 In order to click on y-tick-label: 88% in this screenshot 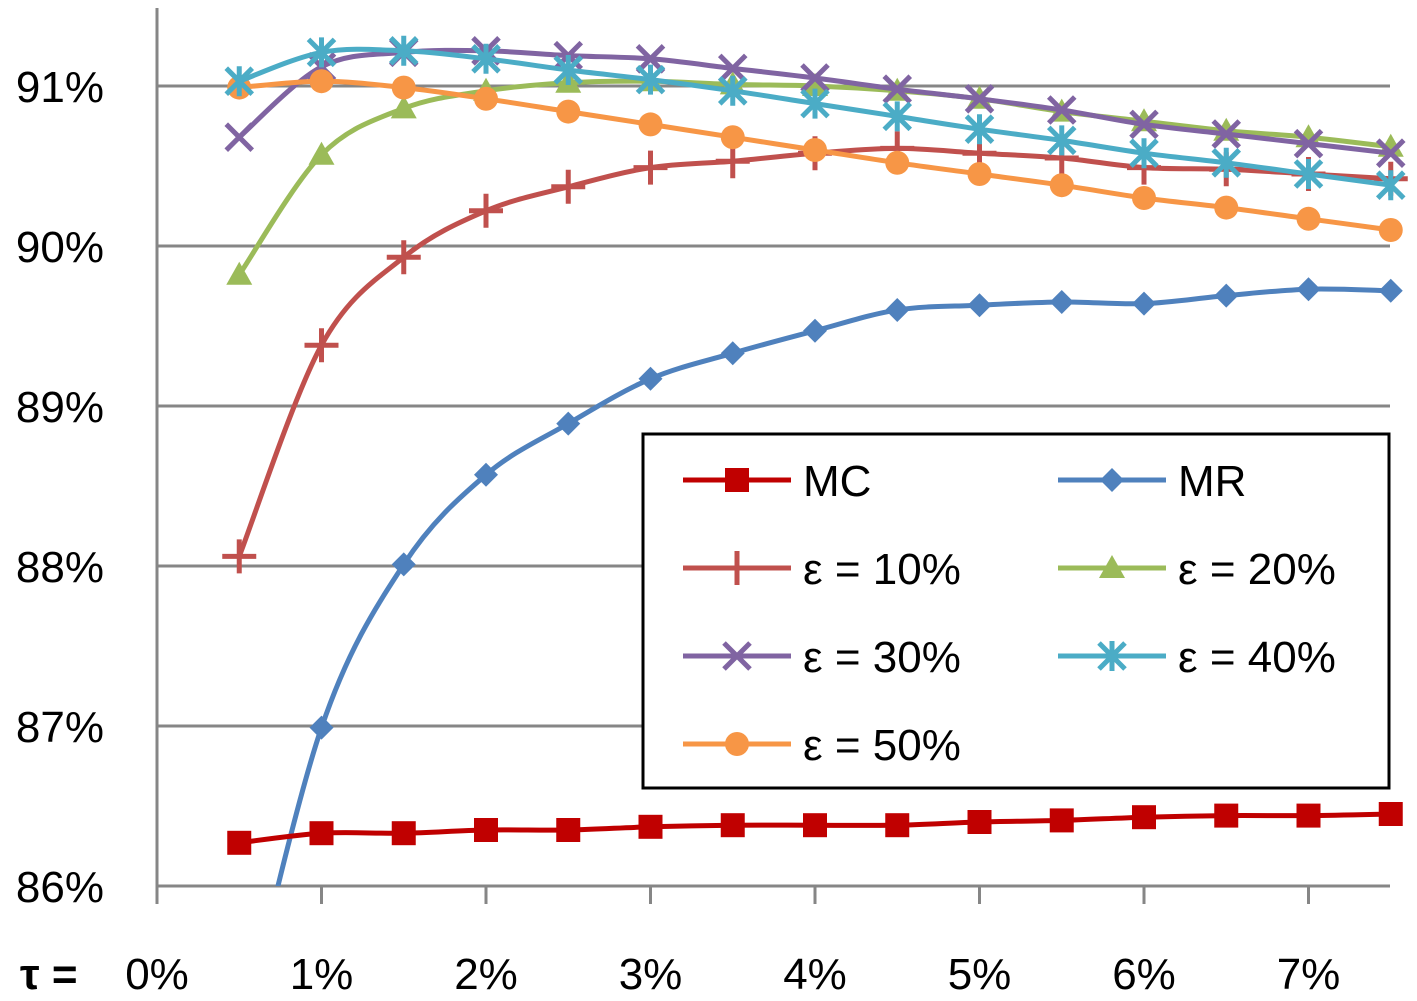, I will do `click(60, 567)`.